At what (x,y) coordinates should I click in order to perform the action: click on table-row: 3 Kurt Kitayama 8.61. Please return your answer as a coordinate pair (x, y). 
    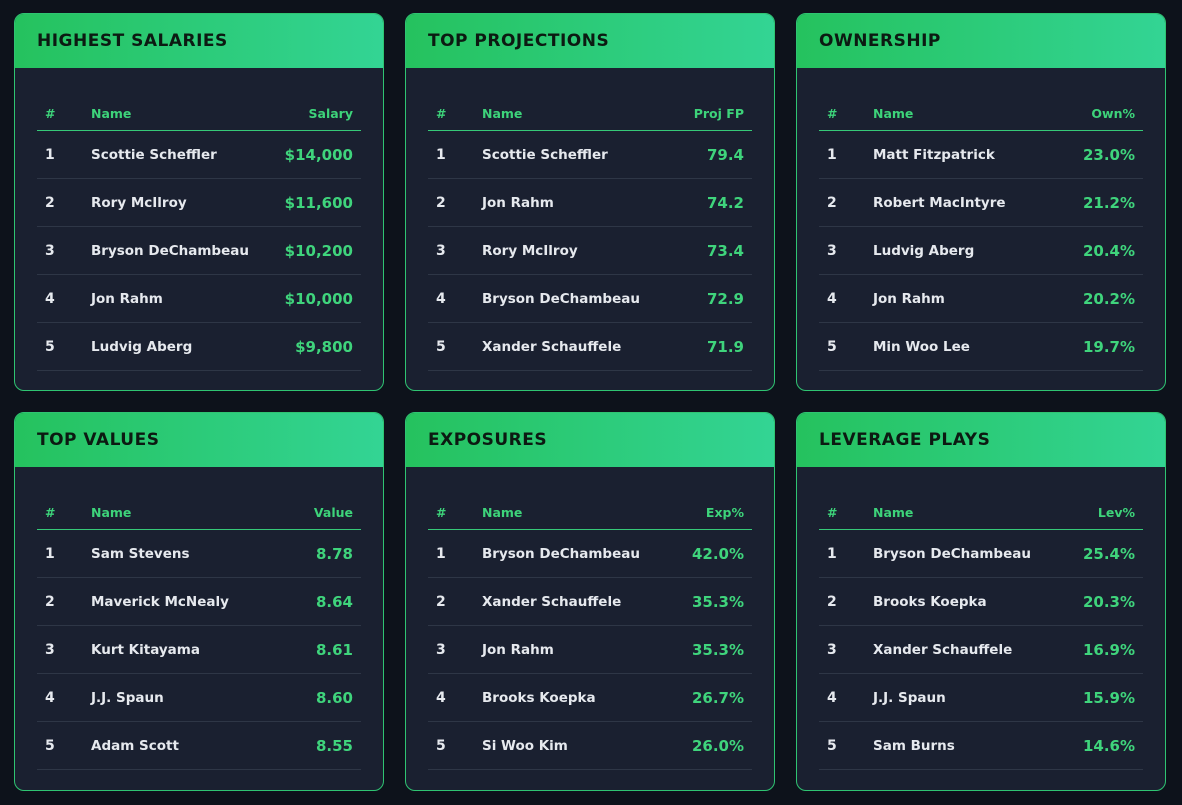
    Looking at the image, I should click on (199, 650).